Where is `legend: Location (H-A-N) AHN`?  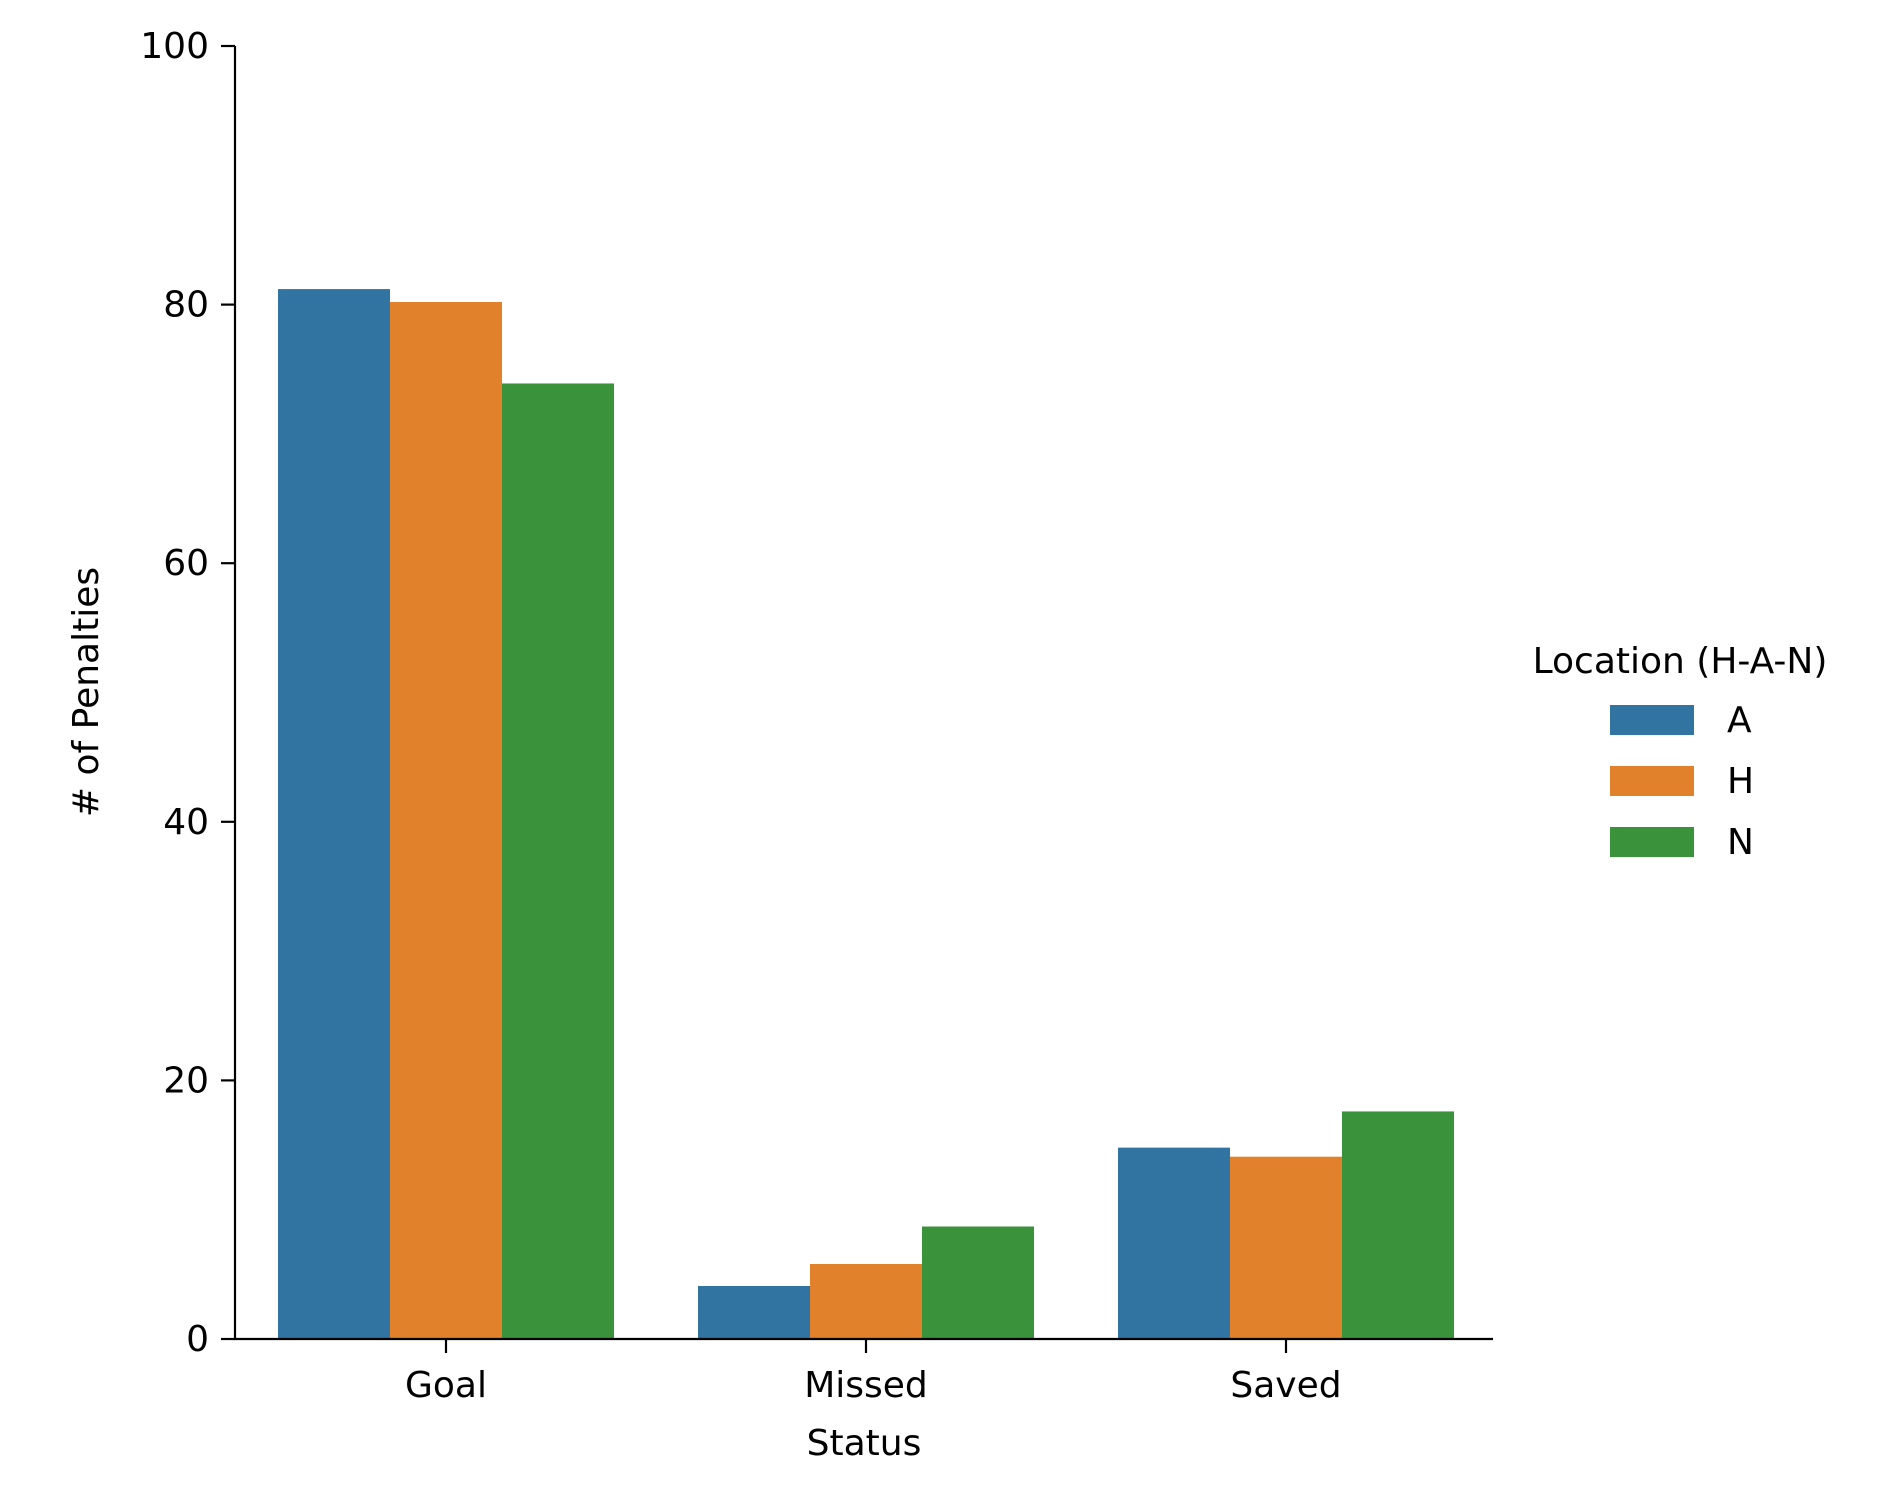 legend: Location (H-A-N) AHN is located at coordinates (1680, 752).